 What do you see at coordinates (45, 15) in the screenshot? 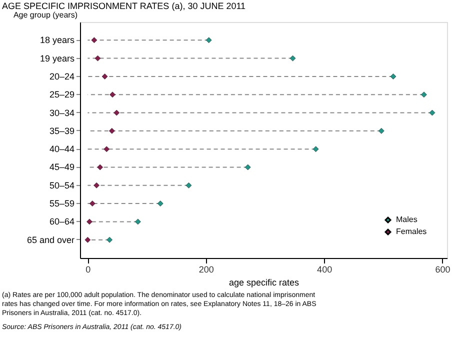
I see `y-axis-title: Age group (years)` at bounding box center [45, 15].